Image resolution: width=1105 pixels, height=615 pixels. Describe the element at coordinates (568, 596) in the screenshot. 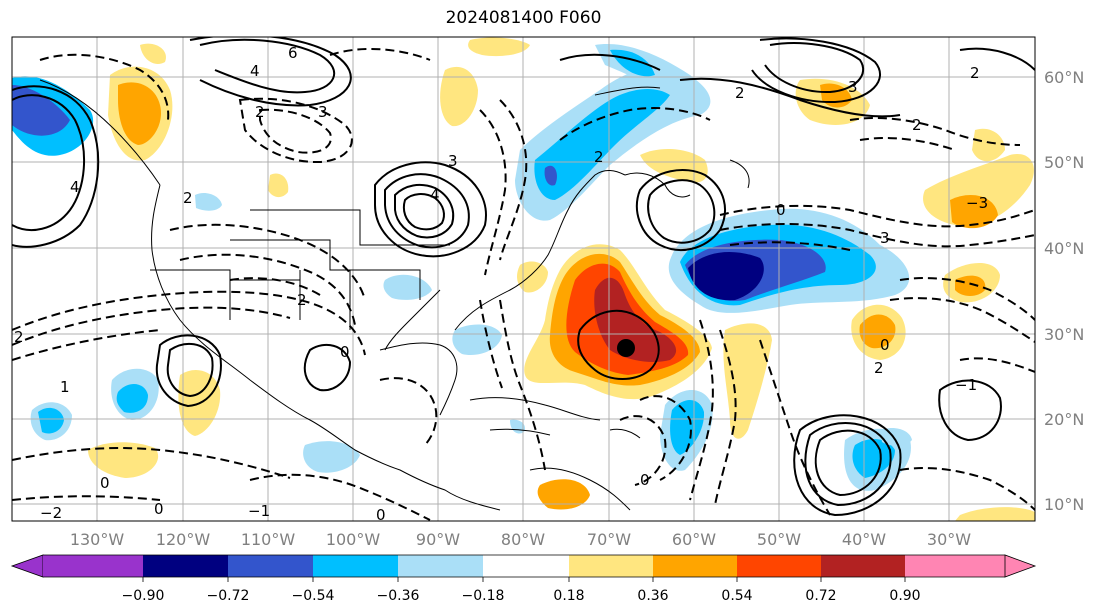

I see `colorbar-label: 0.18` at that location.